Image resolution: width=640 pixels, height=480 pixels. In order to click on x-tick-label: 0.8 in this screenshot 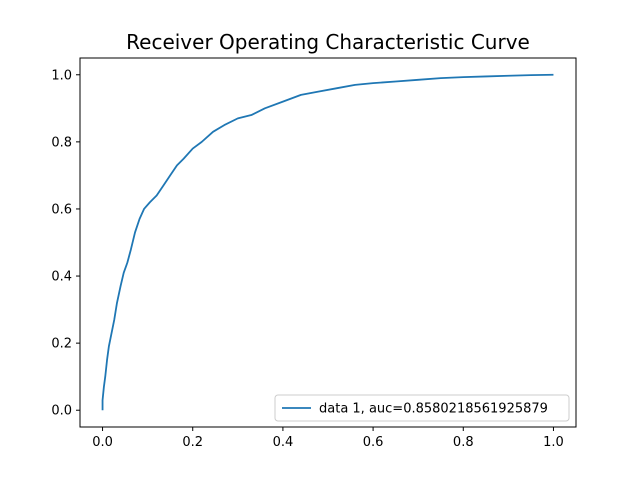, I will do `click(463, 442)`.